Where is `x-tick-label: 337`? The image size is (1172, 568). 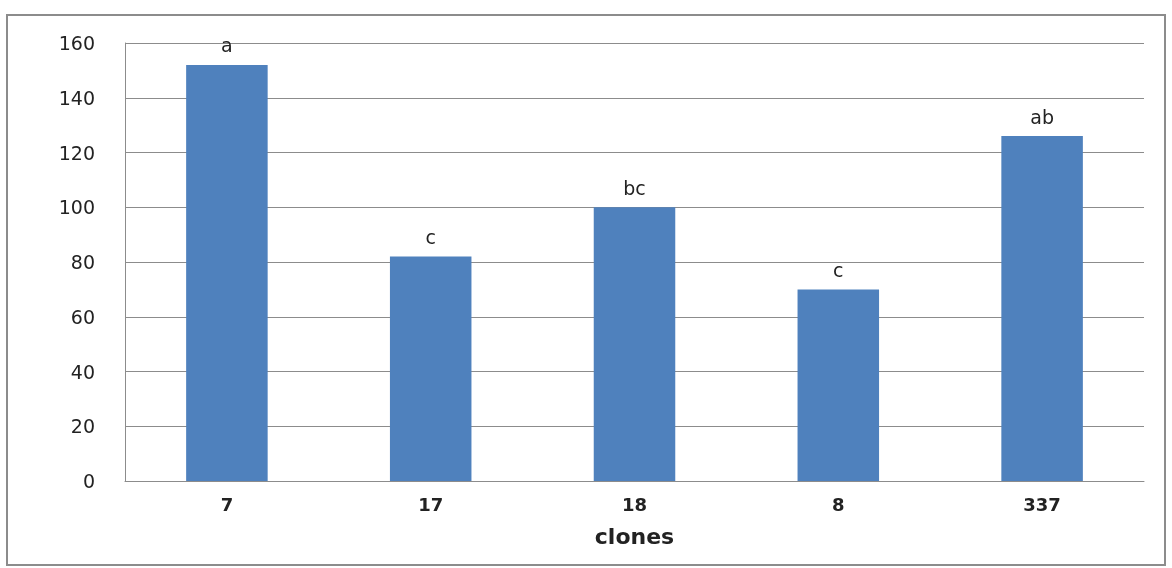 x-tick-label: 337 is located at coordinates (1042, 504).